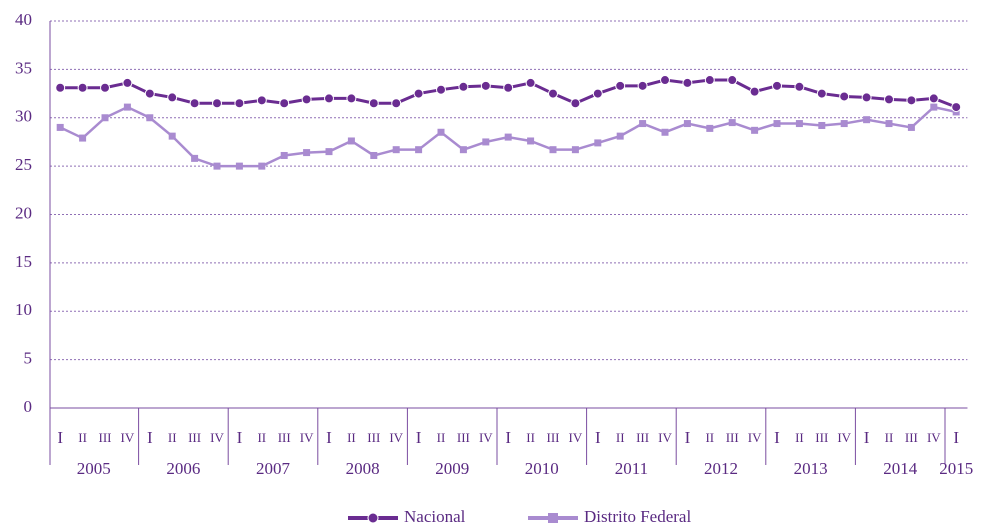 The height and width of the screenshot is (530, 1002). What do you see at coordinates (23, 212) in the screenshot?
I see `y-tick-label: 20` at bounding box center [23, 212].